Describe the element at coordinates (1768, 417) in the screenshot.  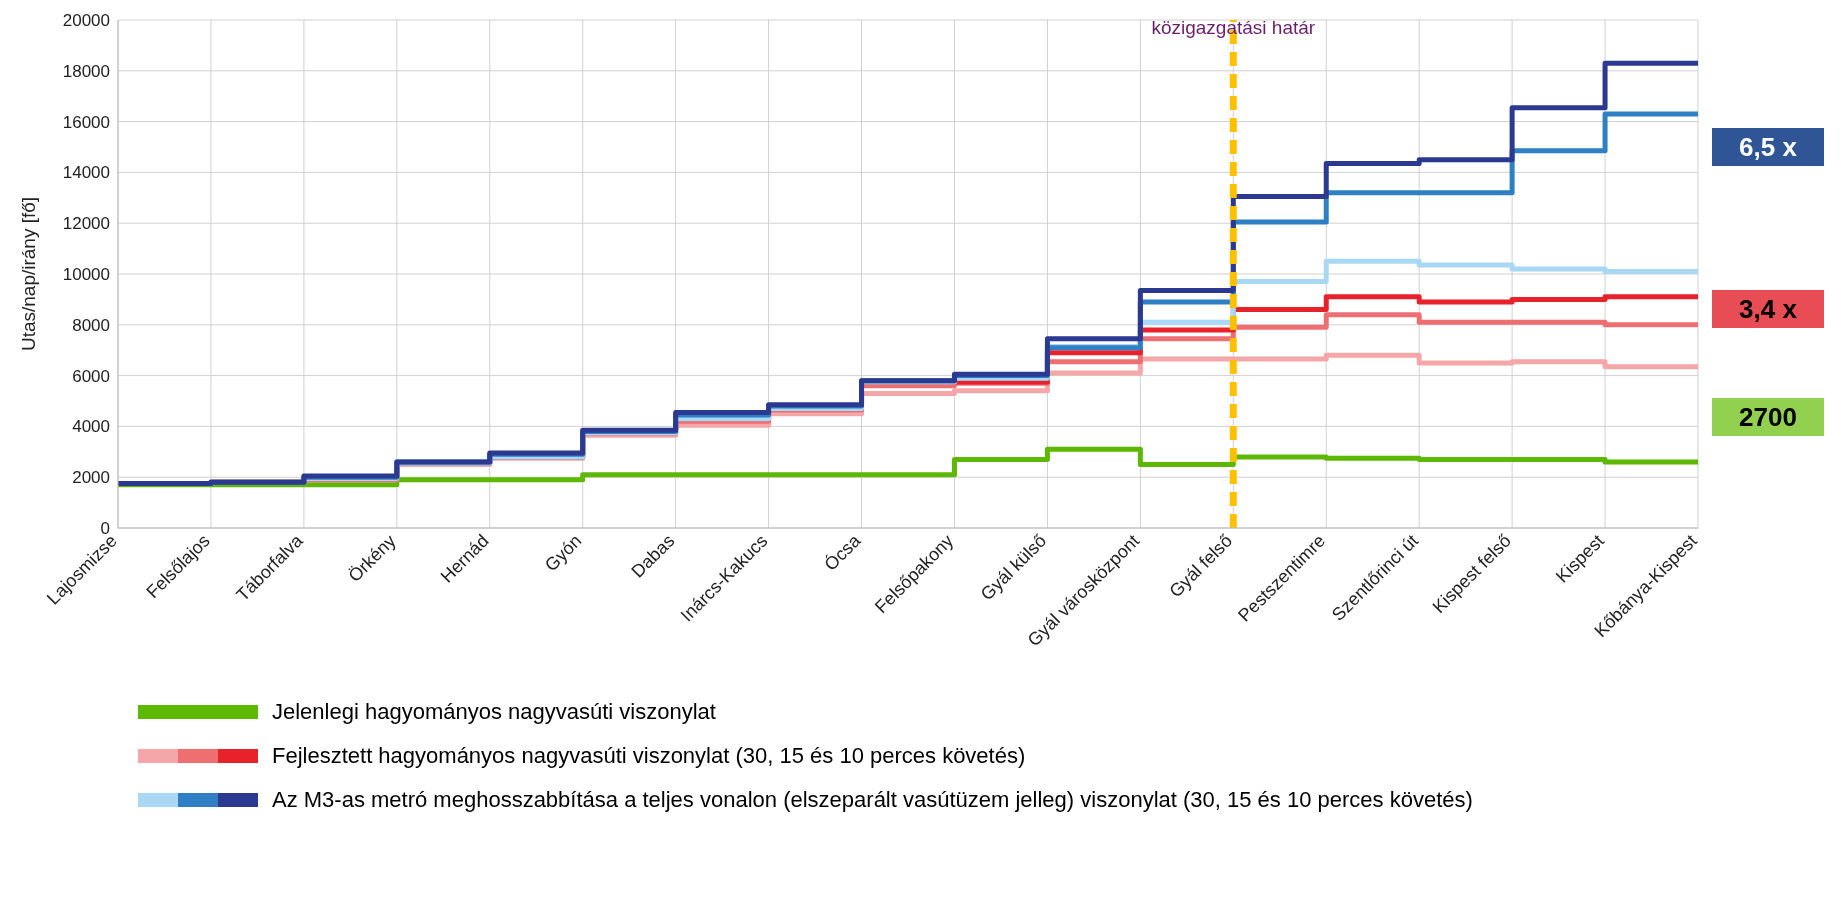
I see `text: 2700` at that location.